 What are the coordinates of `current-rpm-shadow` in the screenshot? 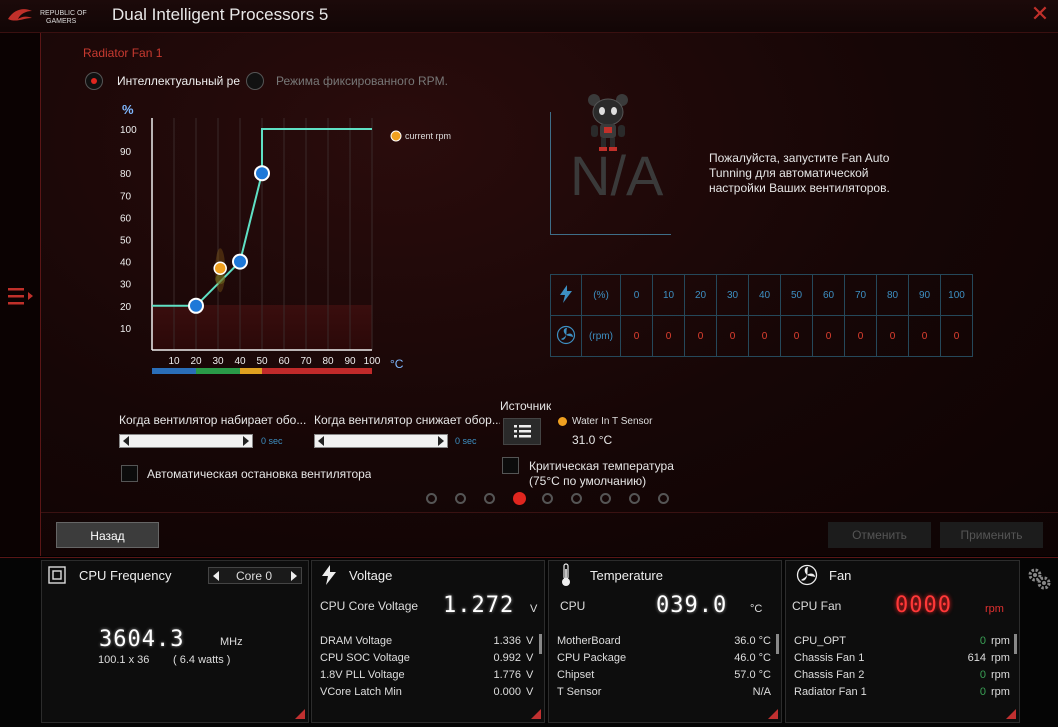 It's located at (220, 279).